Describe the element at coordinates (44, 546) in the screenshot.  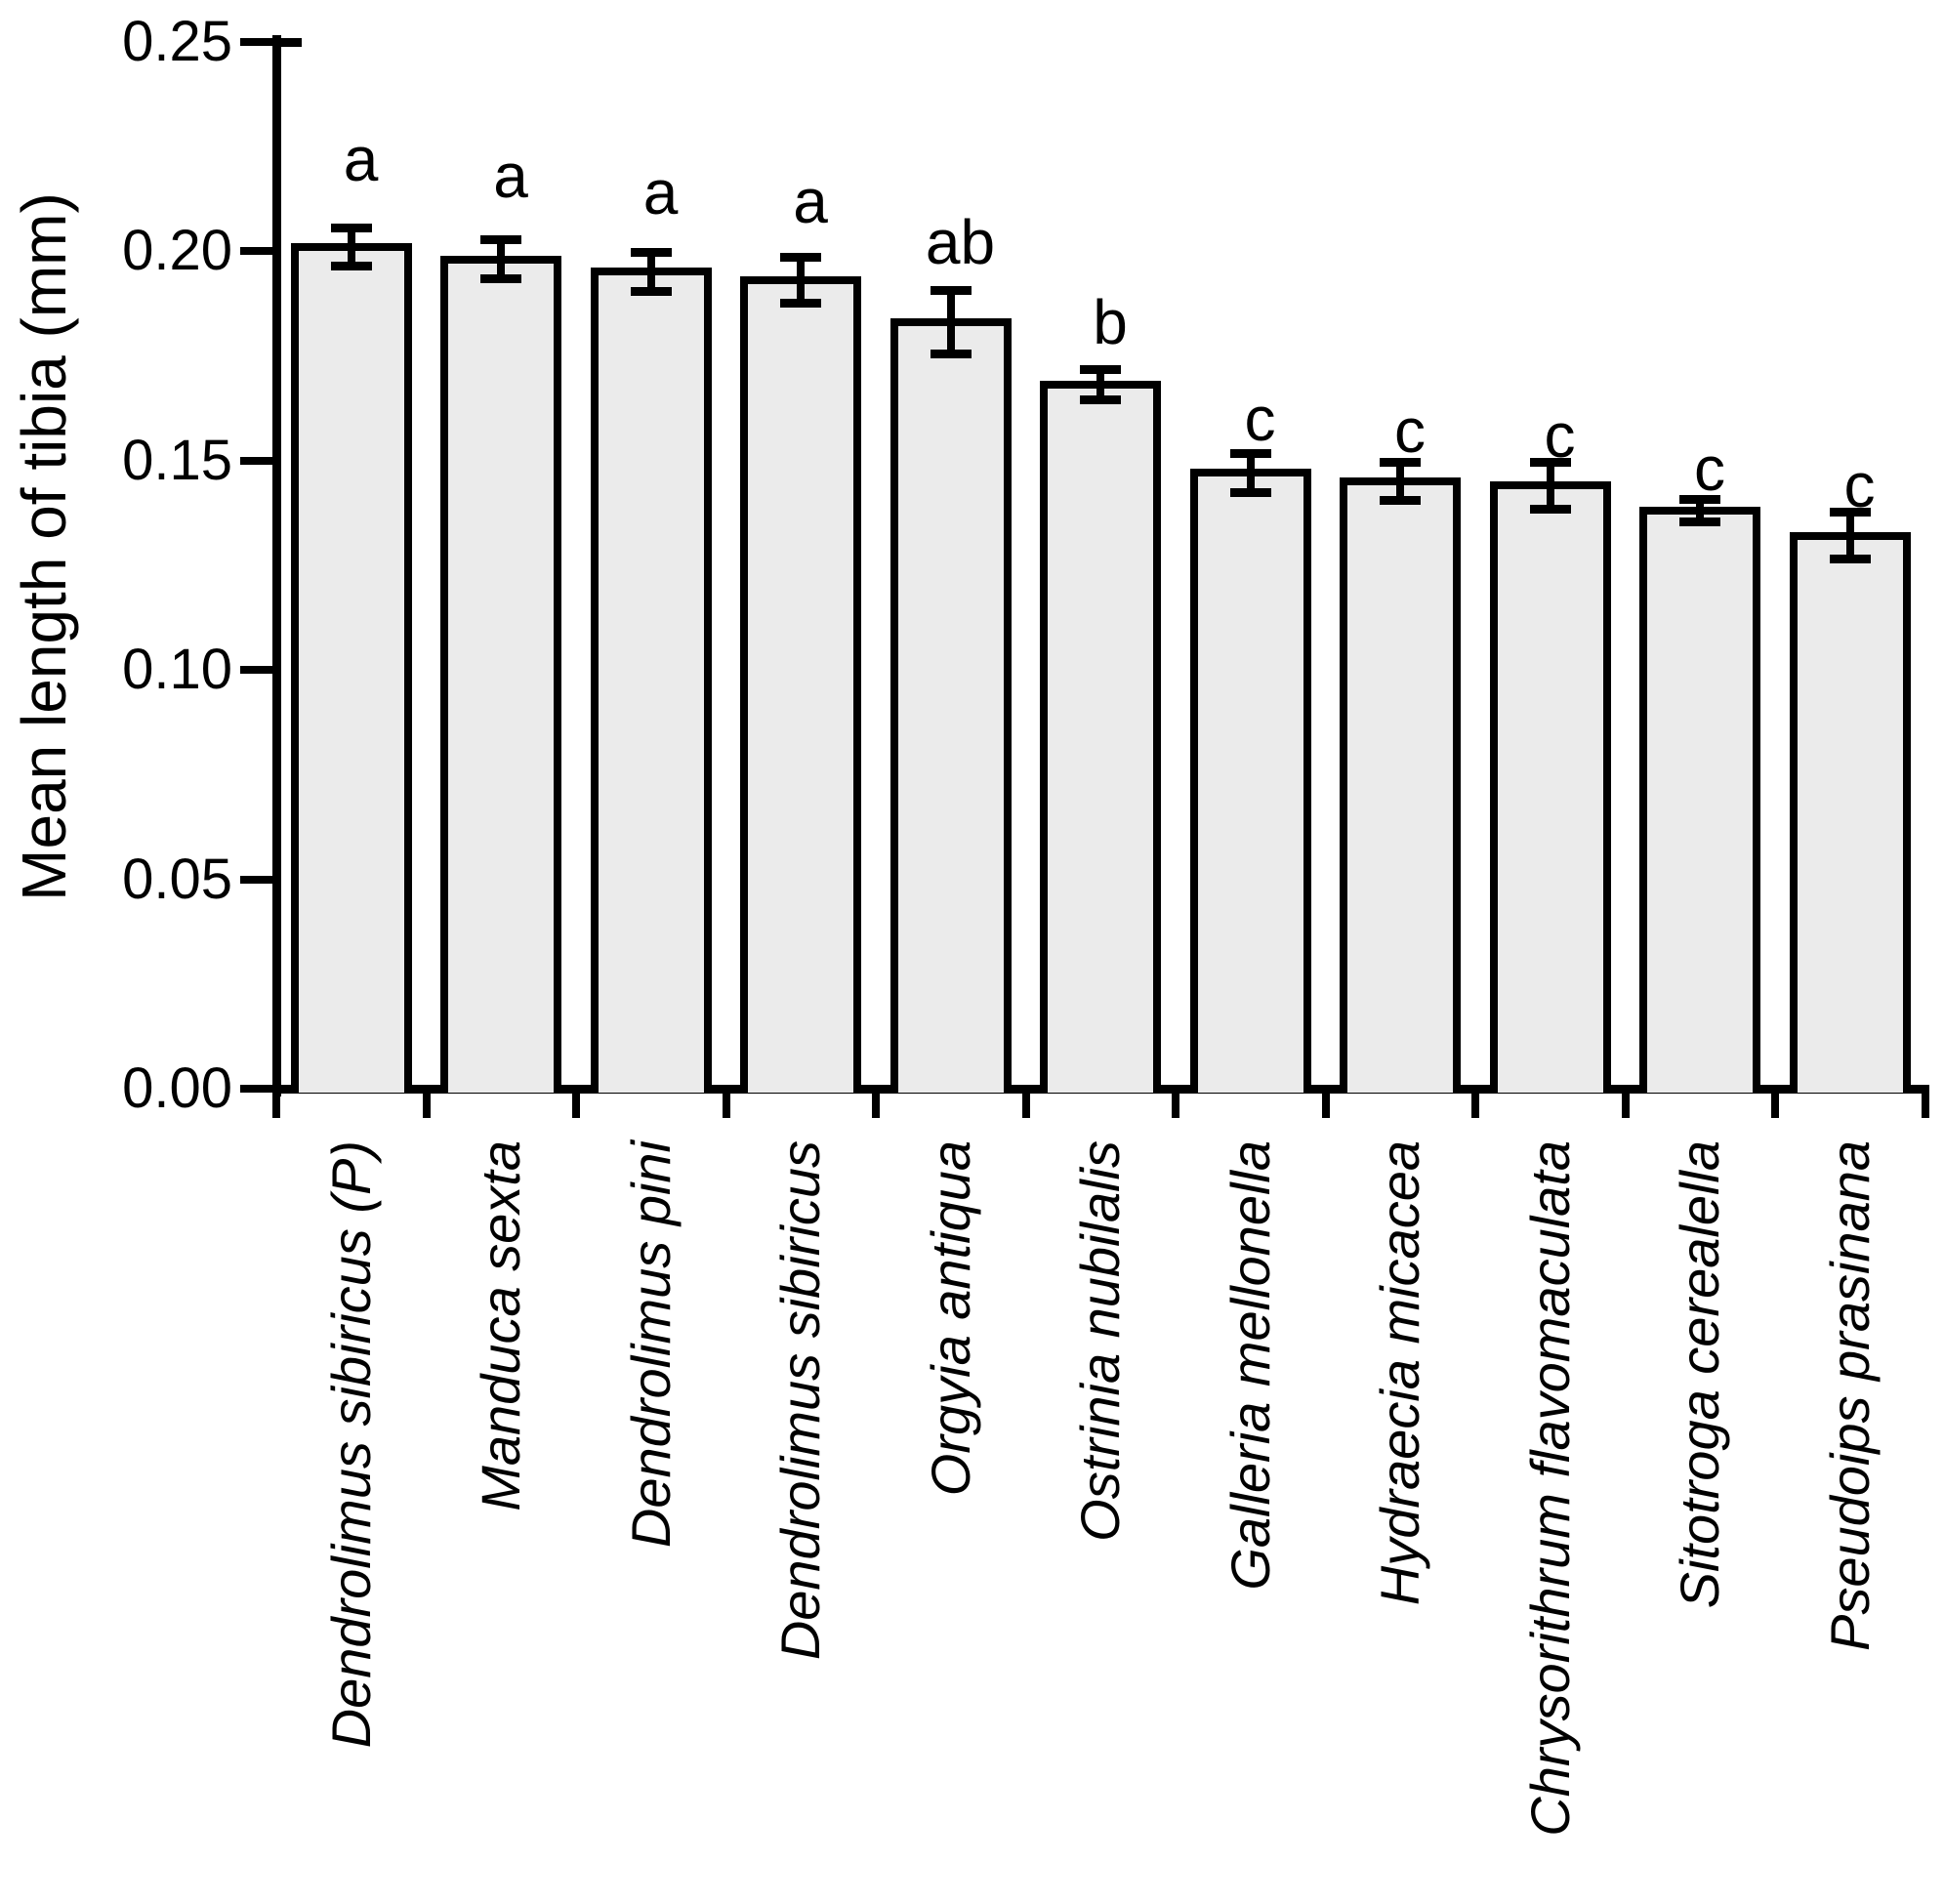
I see `y-axis-title: Mean length of tibia (mm)` at that location.